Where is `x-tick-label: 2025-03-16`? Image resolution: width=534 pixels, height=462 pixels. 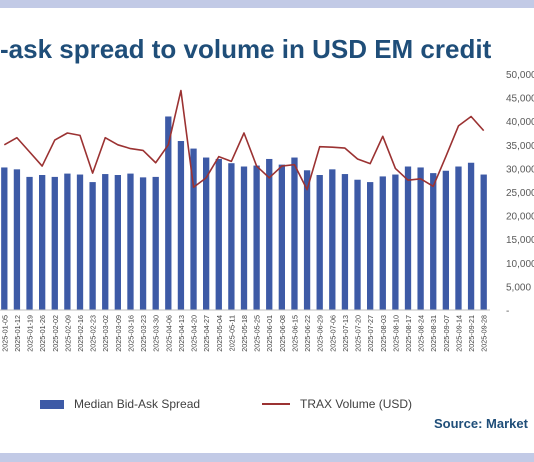
x-tick-label: 2025-03-16 is located at coordinates (130, 333).